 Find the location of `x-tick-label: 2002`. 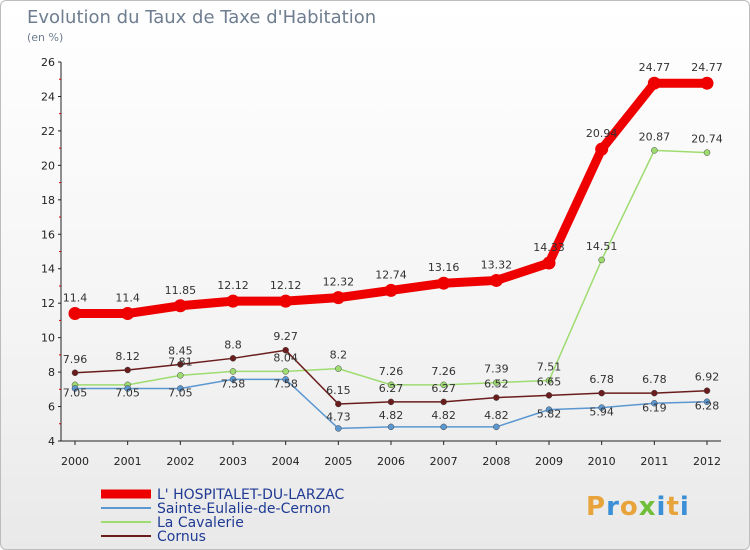

x-tick-label: 2002 is located at coordinates (180, 461).